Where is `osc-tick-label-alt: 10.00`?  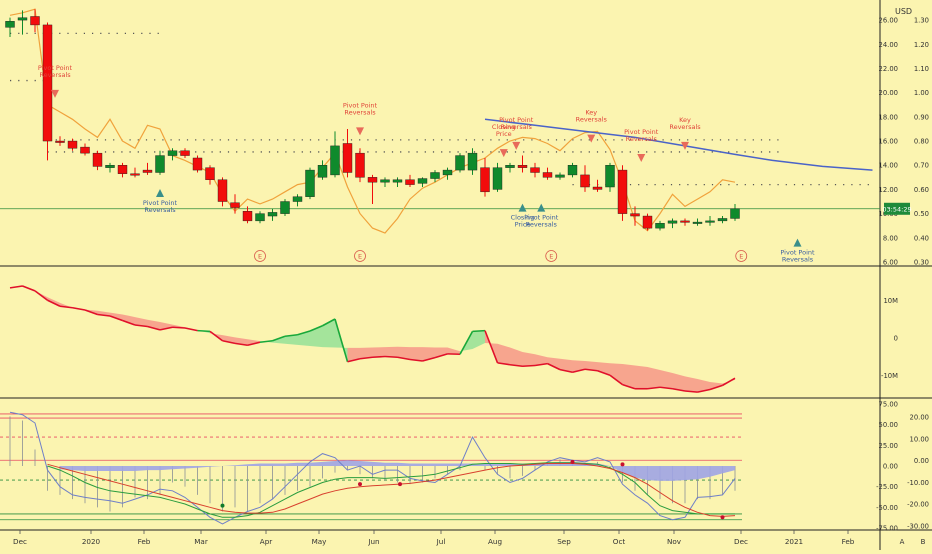
osc-tick-label-alt: 10.00 is located at coordinates (919, 439).